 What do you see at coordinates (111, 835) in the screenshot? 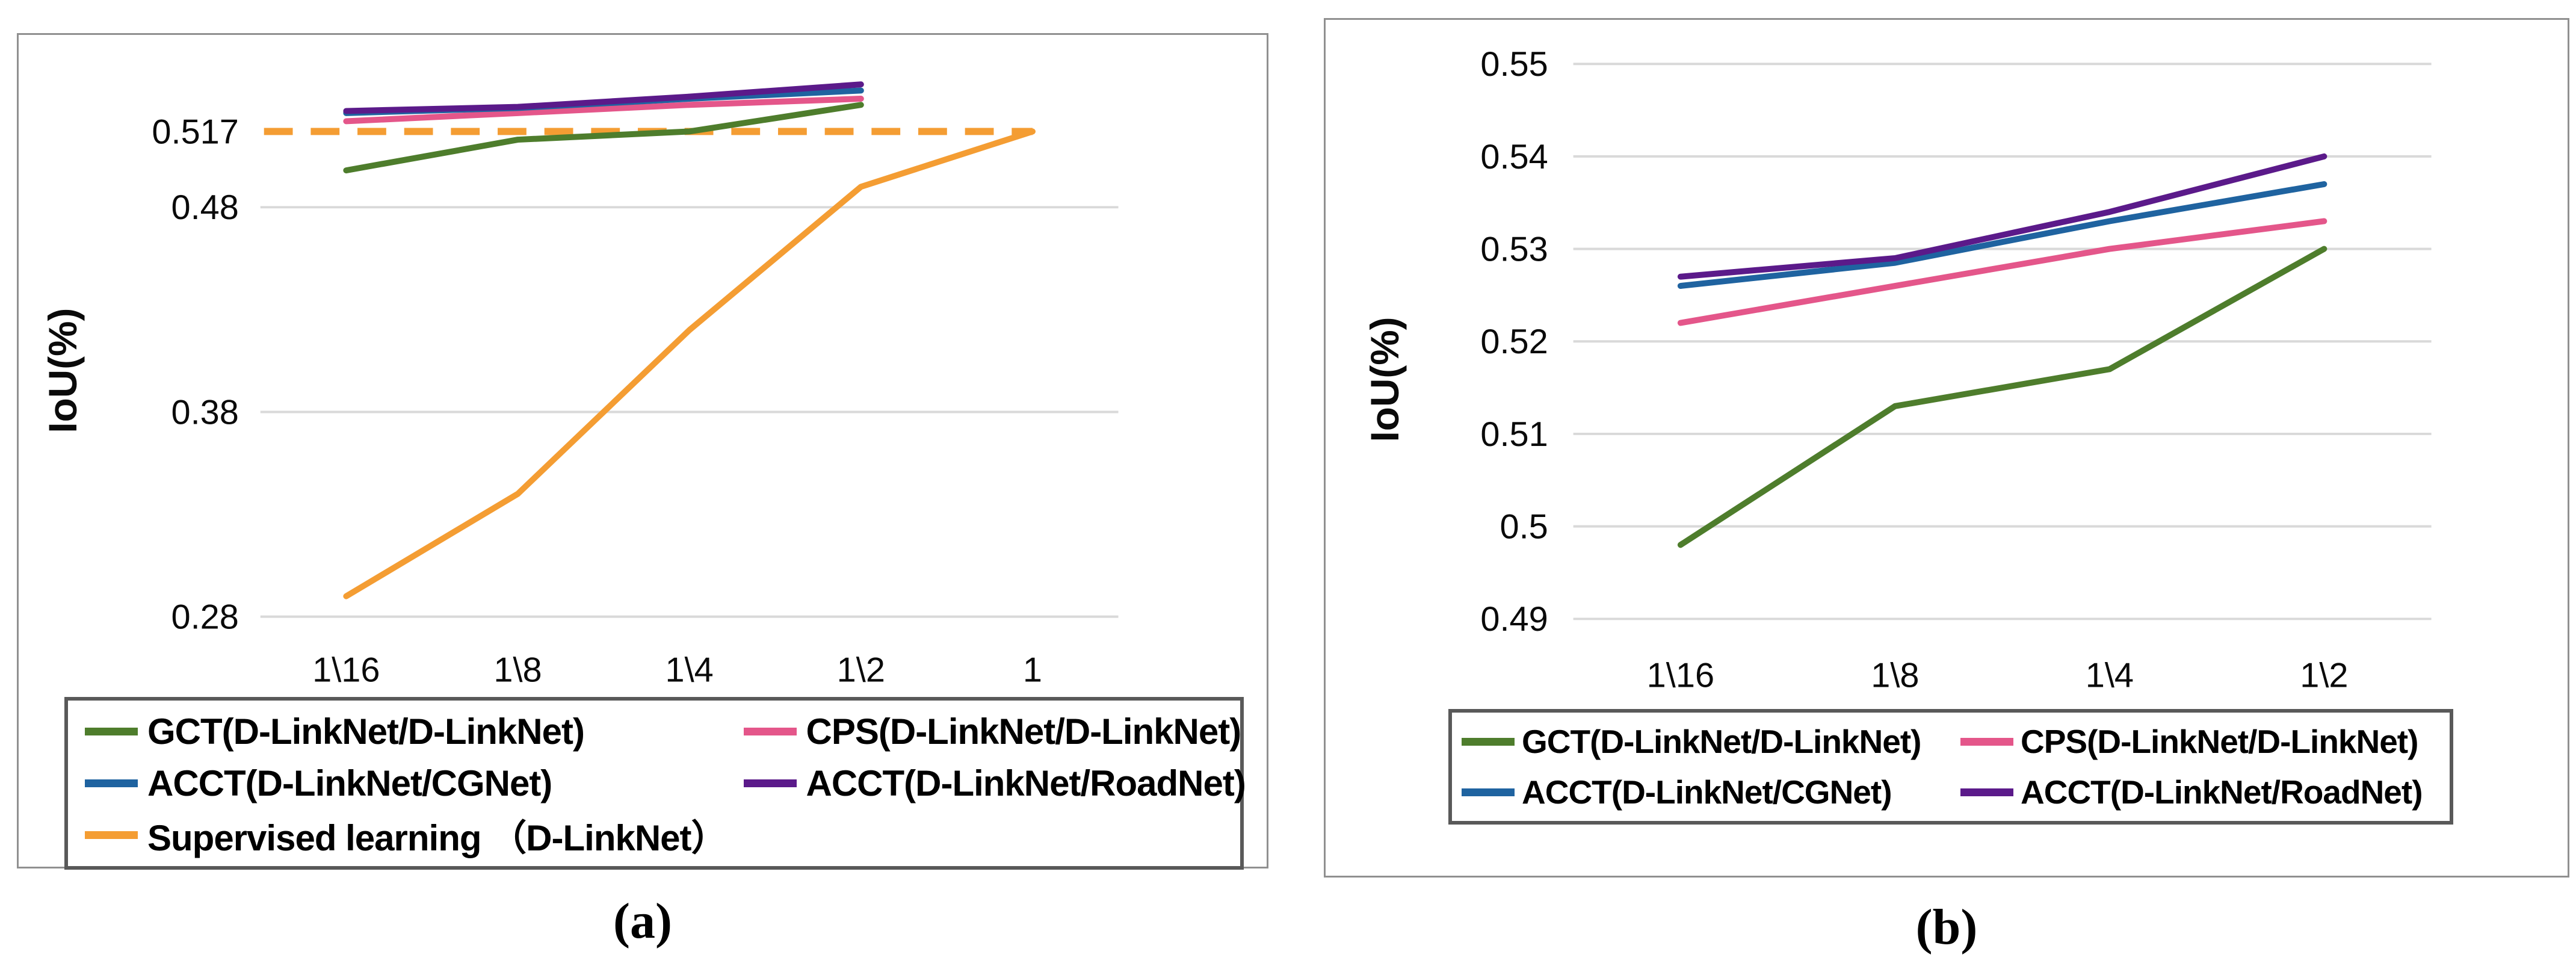
I see `legend-swatch-orange` at bounding box center [111, 835].